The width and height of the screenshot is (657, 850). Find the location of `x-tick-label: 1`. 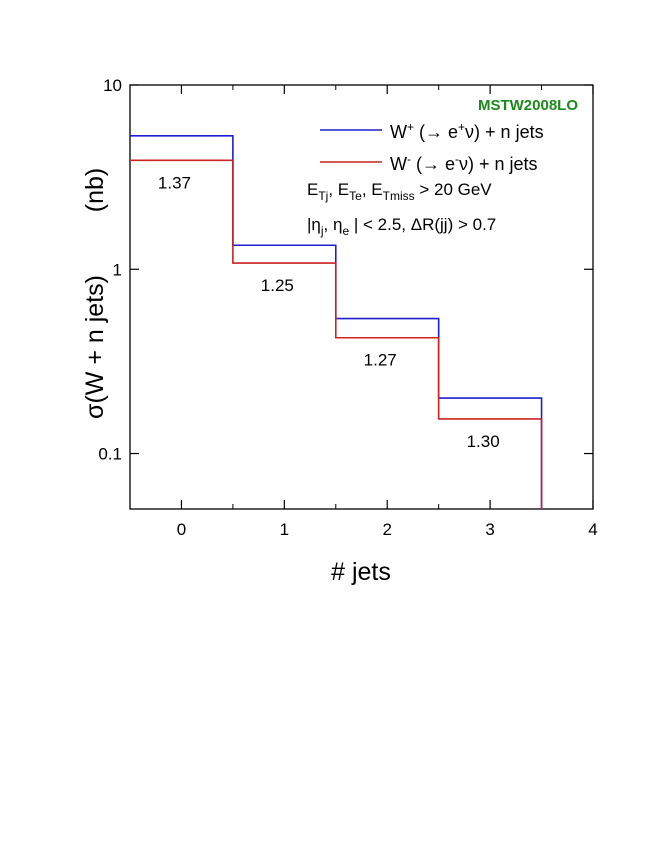

x-tick-label: 1 is located at coordinates (284, 529).